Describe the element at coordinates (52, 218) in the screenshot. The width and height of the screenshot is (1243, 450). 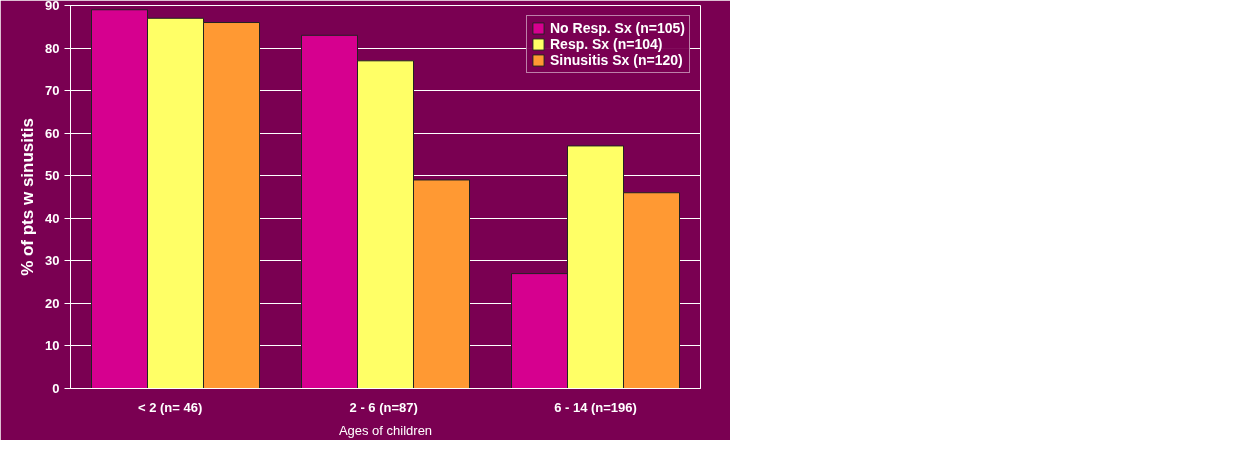
I see `y-tick-label: 40` at that location.